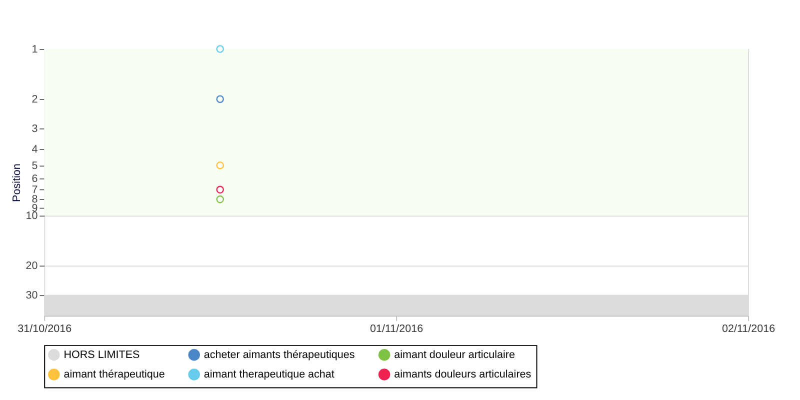 The height and width of the screenshot is (400, 800). Describe the element at coordinates (35, 150) in the screenshot. I see `y-tick-label: 4` at that location.